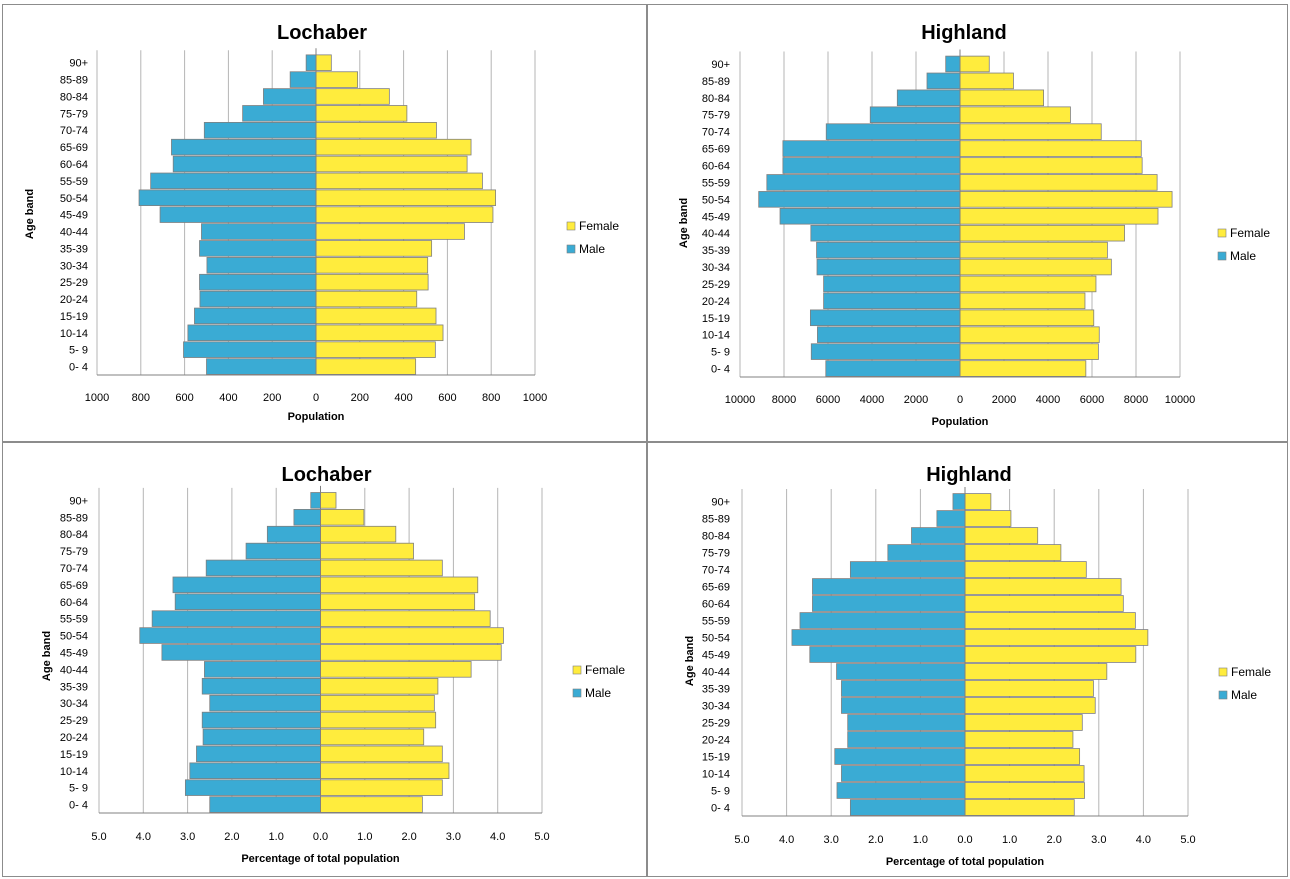 The height and width of the screenshot is (879, 1290). I want to click on y-tick-label: 60-64, so click(74, 165).